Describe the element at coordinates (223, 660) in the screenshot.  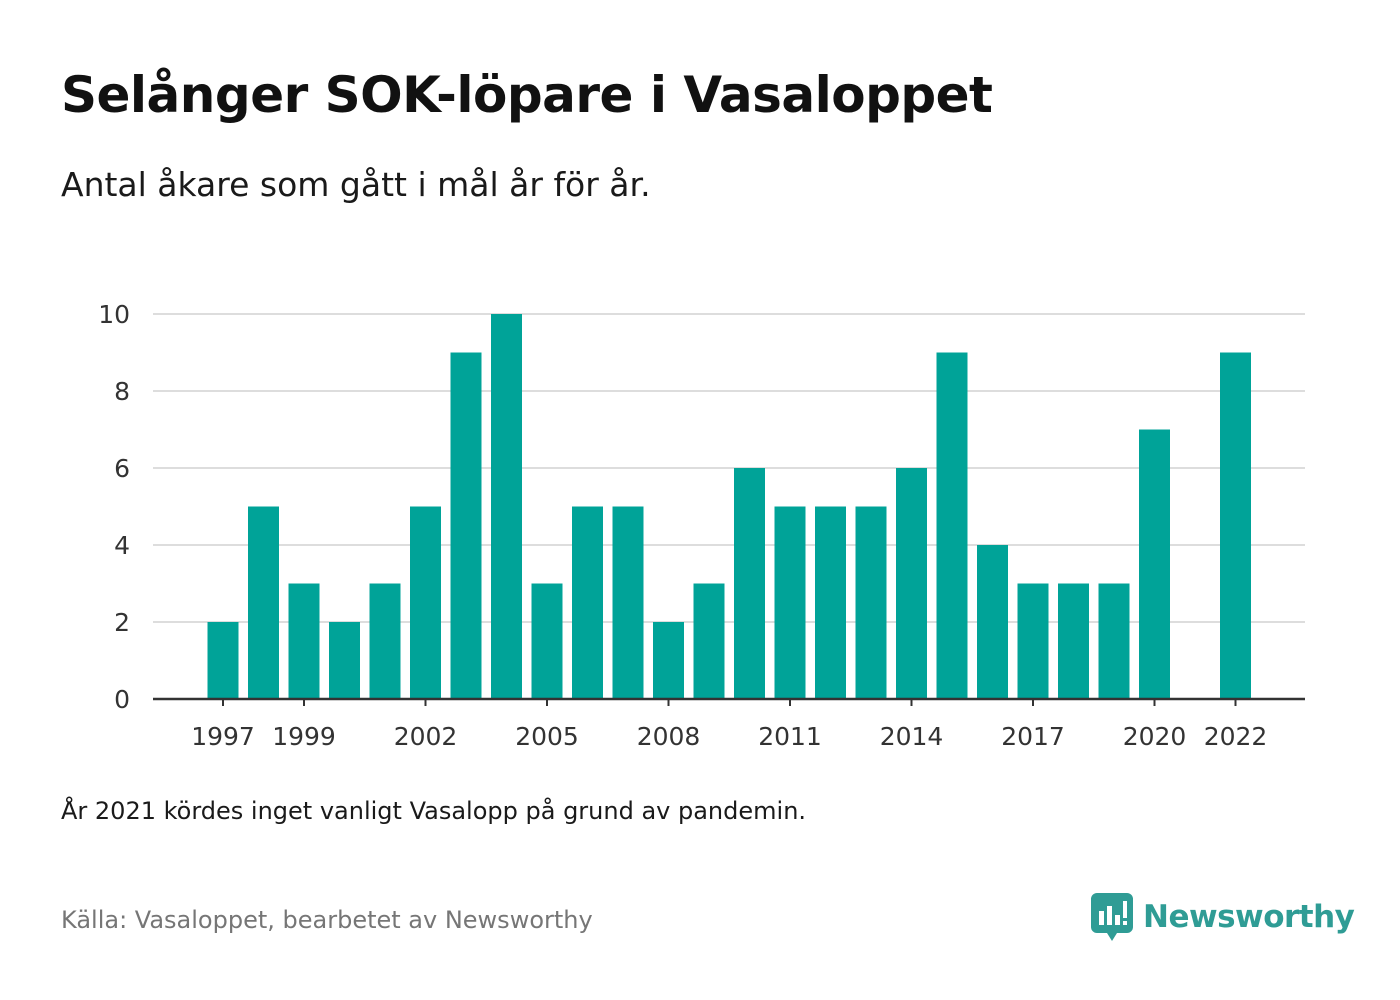
I see `bar-1997` at that location.